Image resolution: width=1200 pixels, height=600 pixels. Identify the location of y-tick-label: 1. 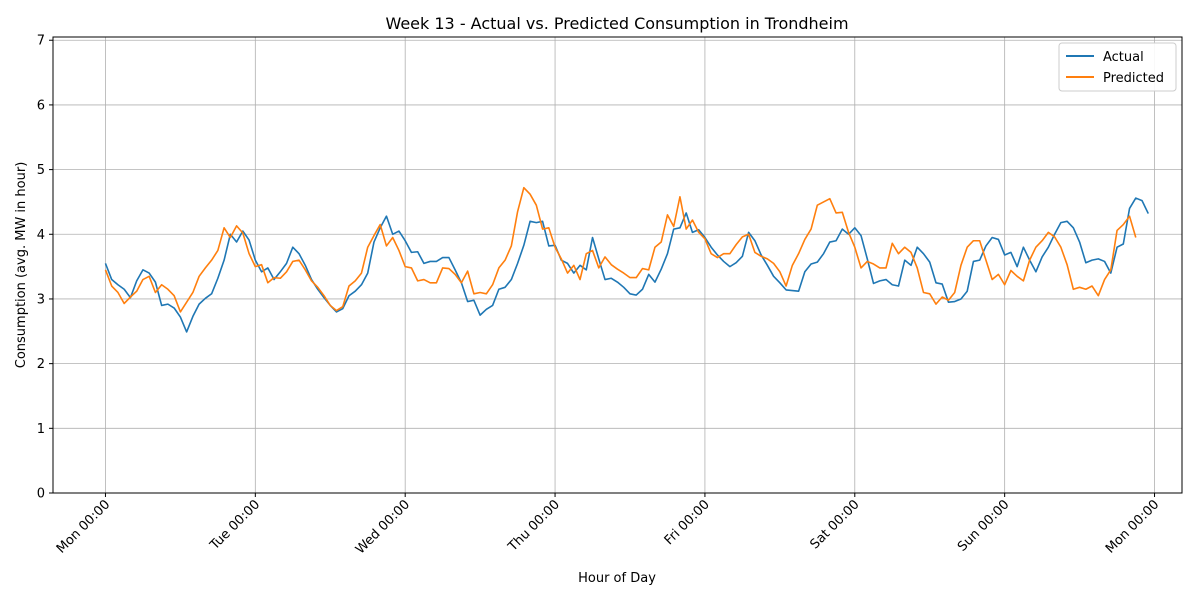
(41, 429).